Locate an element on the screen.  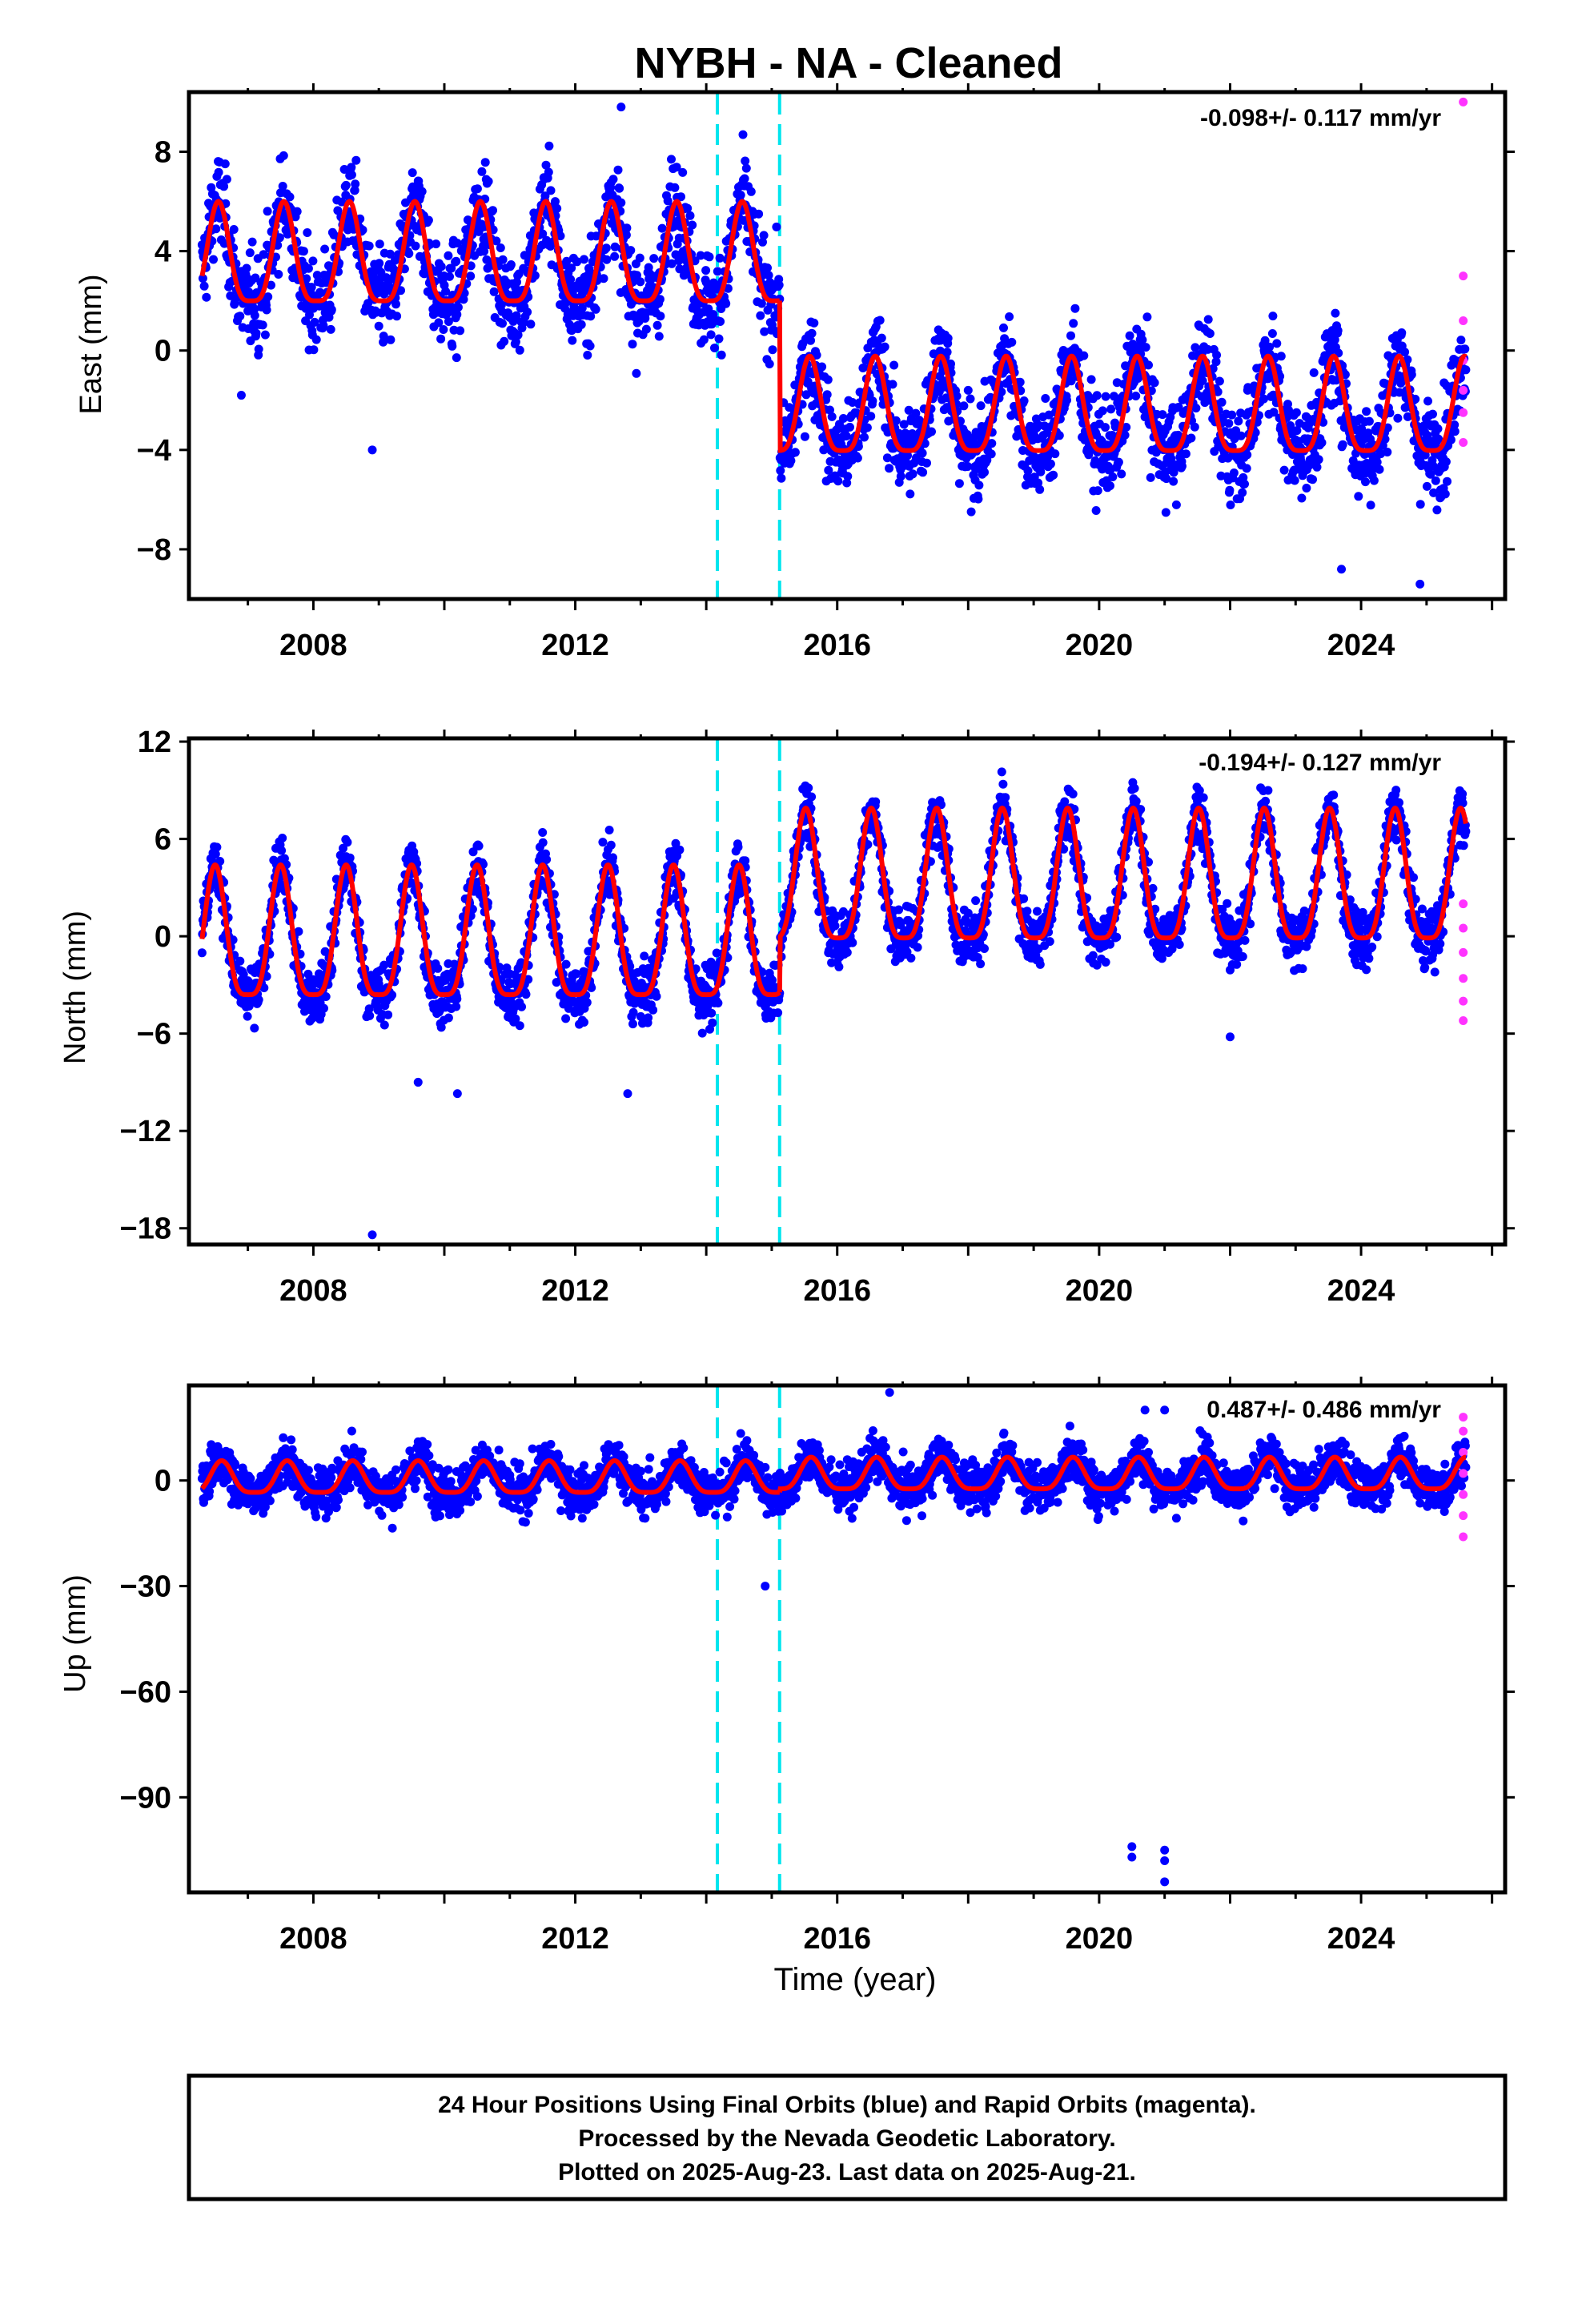
east-point-2037 is located at coordinates (1091, 379).